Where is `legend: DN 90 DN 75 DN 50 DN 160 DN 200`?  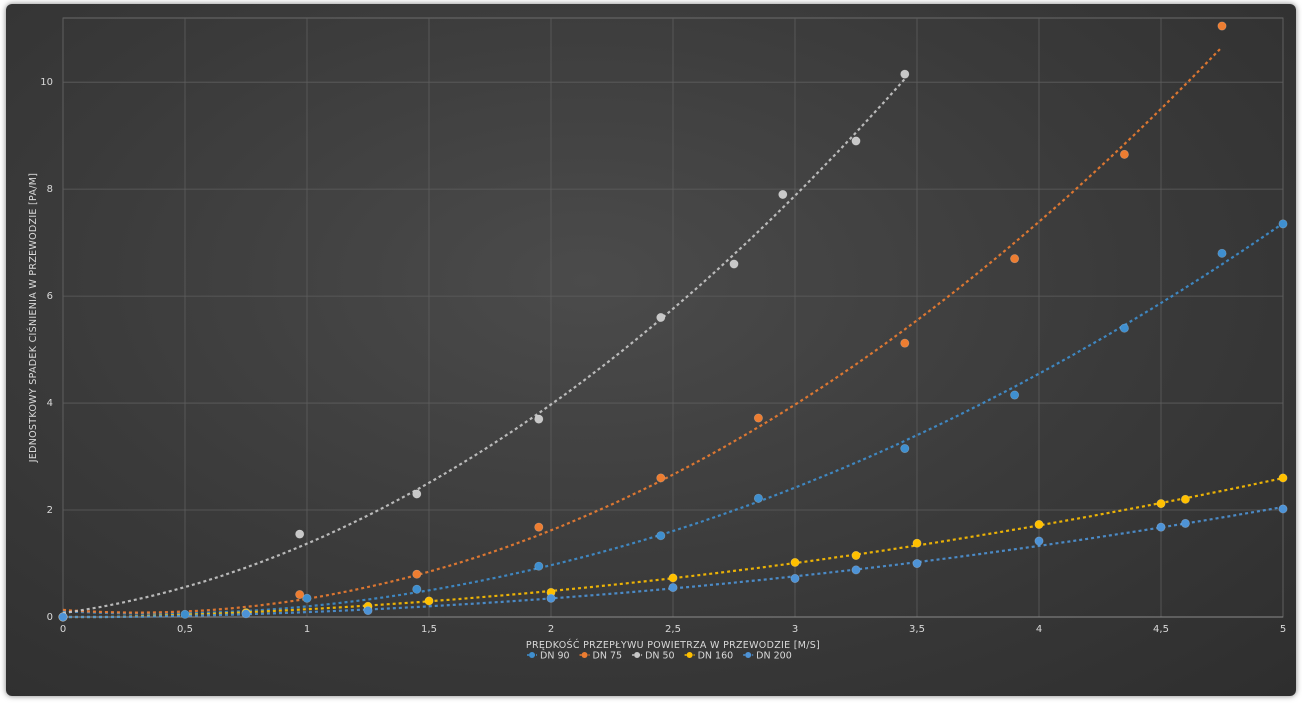
legend: DN 90 DN 75 DN 50 DN 160 DN 200 is located at coordinates (659, 656).